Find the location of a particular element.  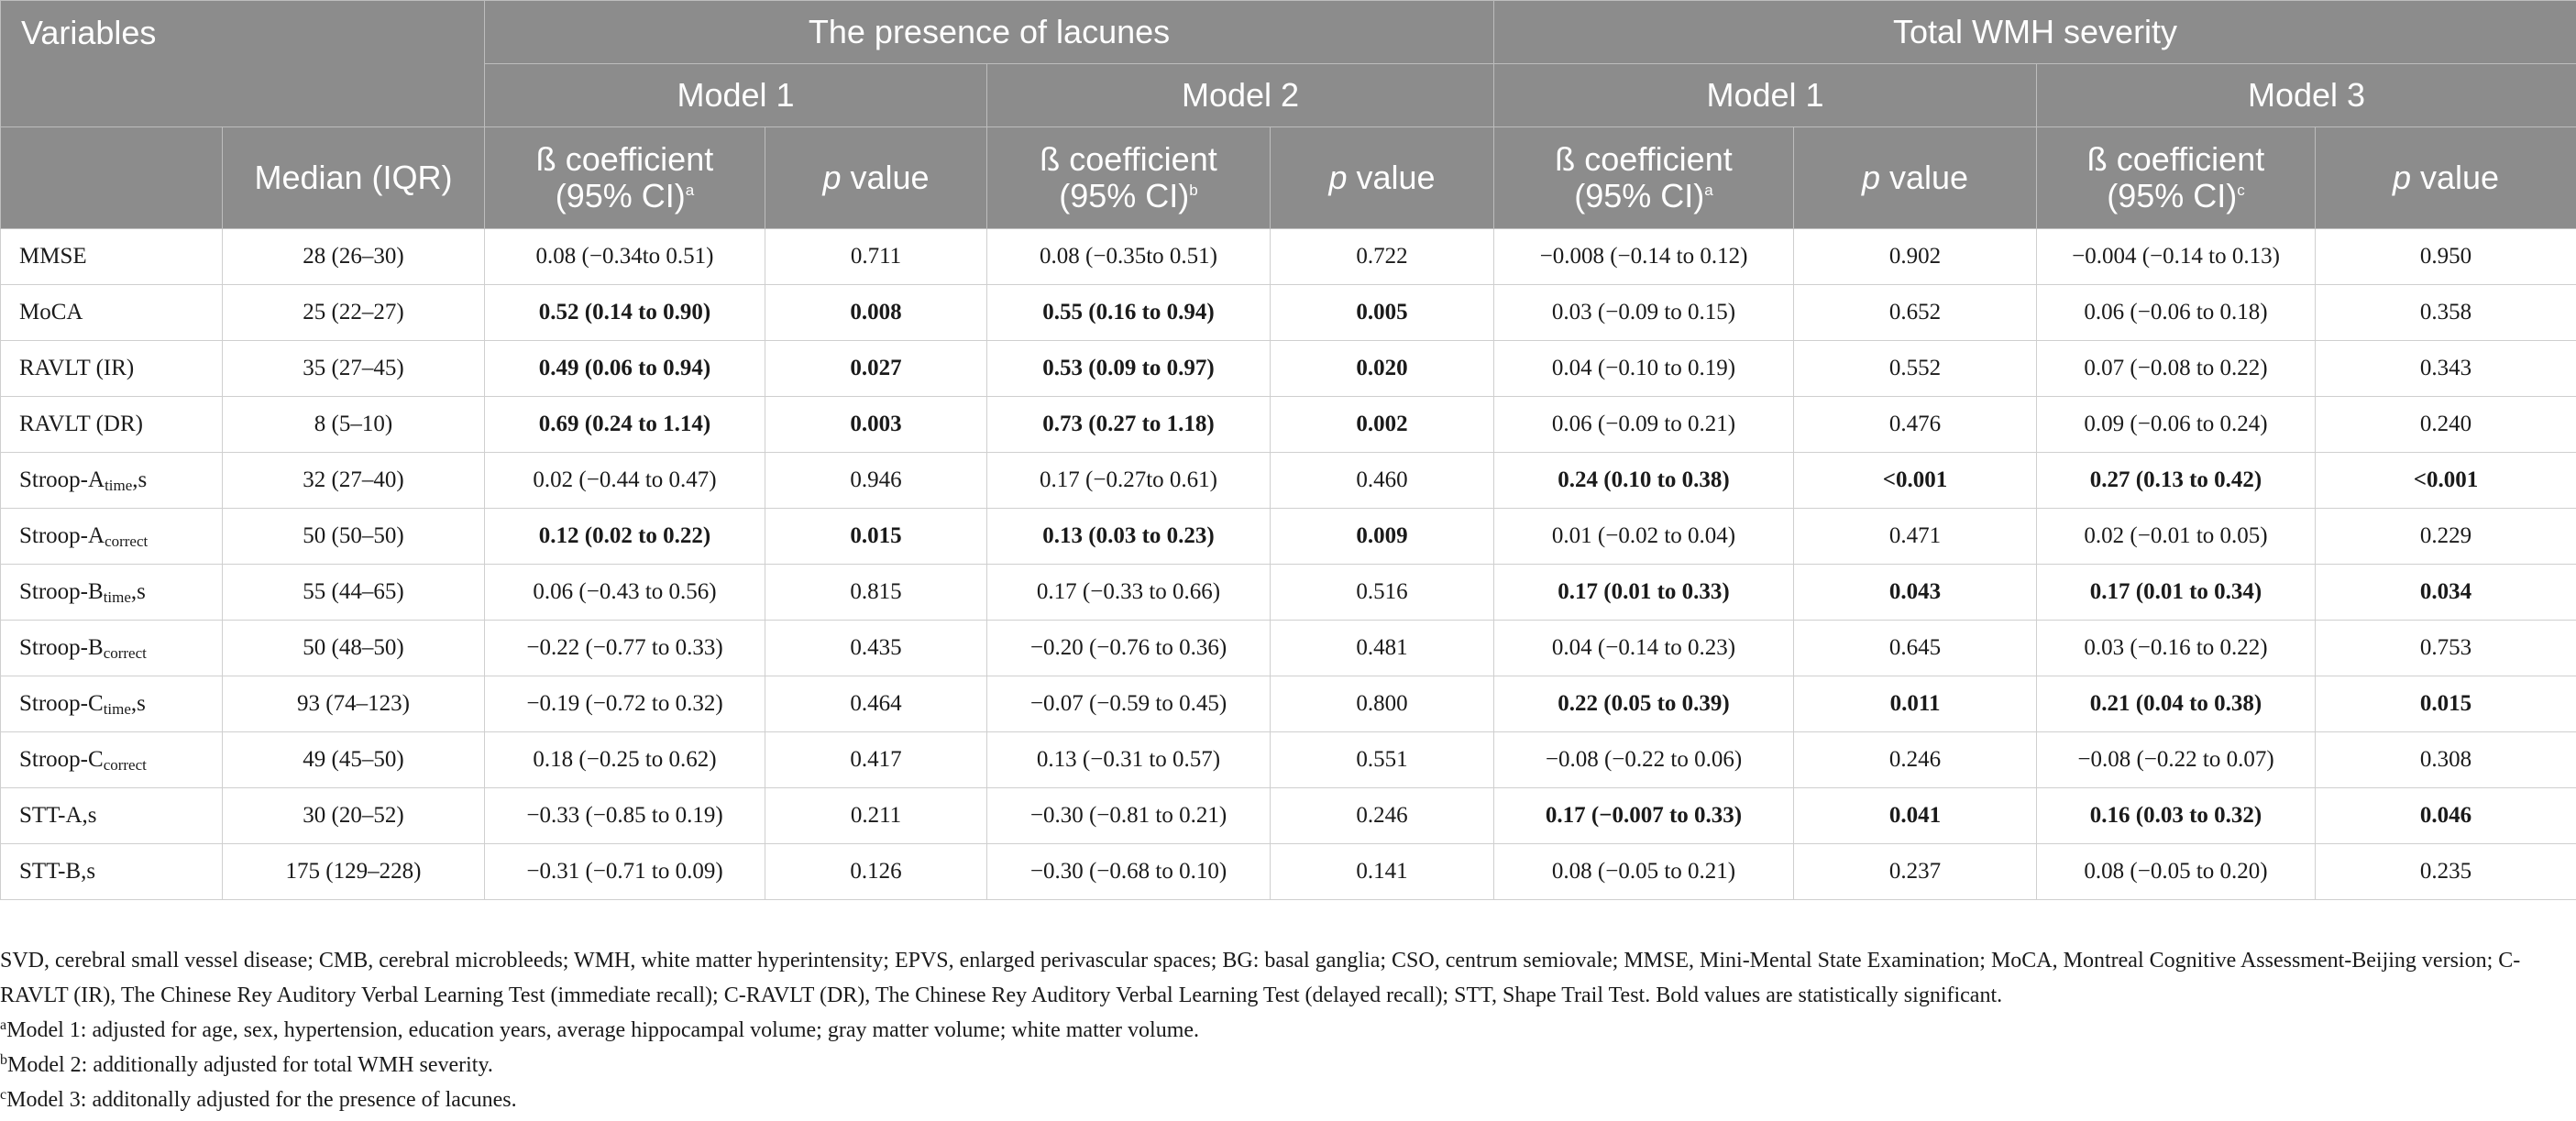

beta-ci-cell: 0.07 (−0.08 to 0.22) is located at coordinates (2176, 368).